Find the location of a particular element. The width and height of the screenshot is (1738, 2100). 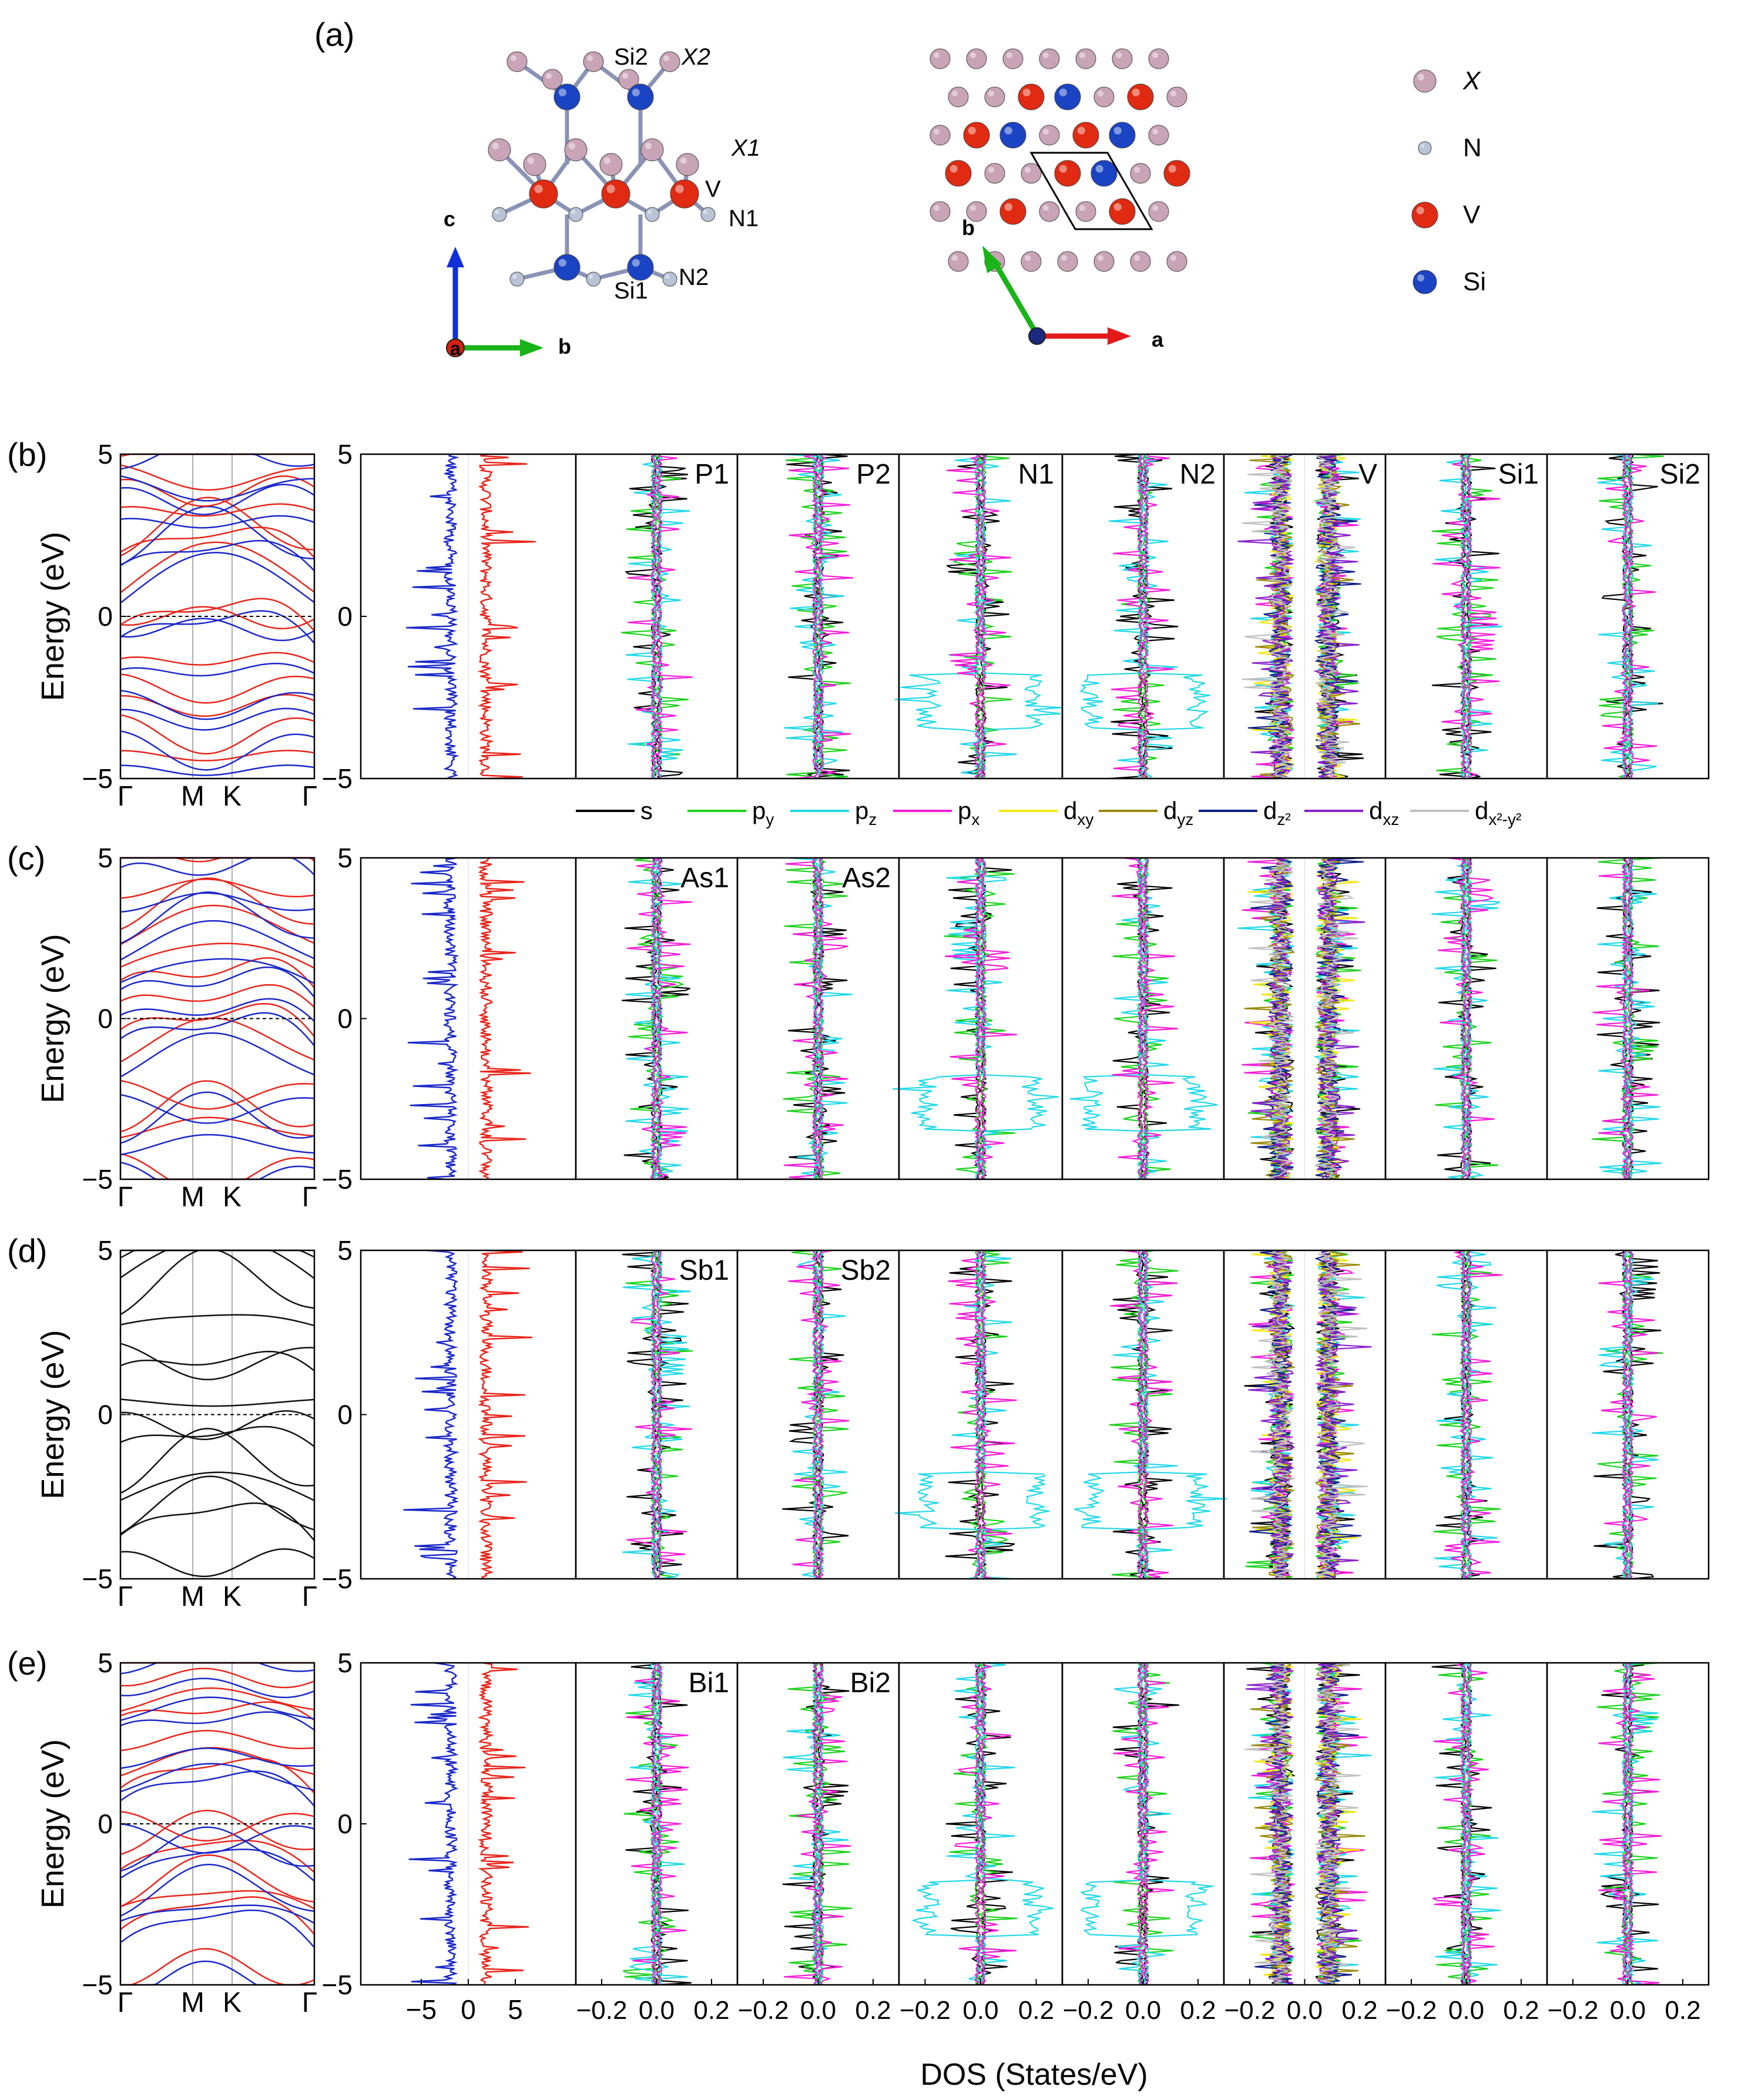

legend-subscript: z² is located at coordinates (1283, 819).